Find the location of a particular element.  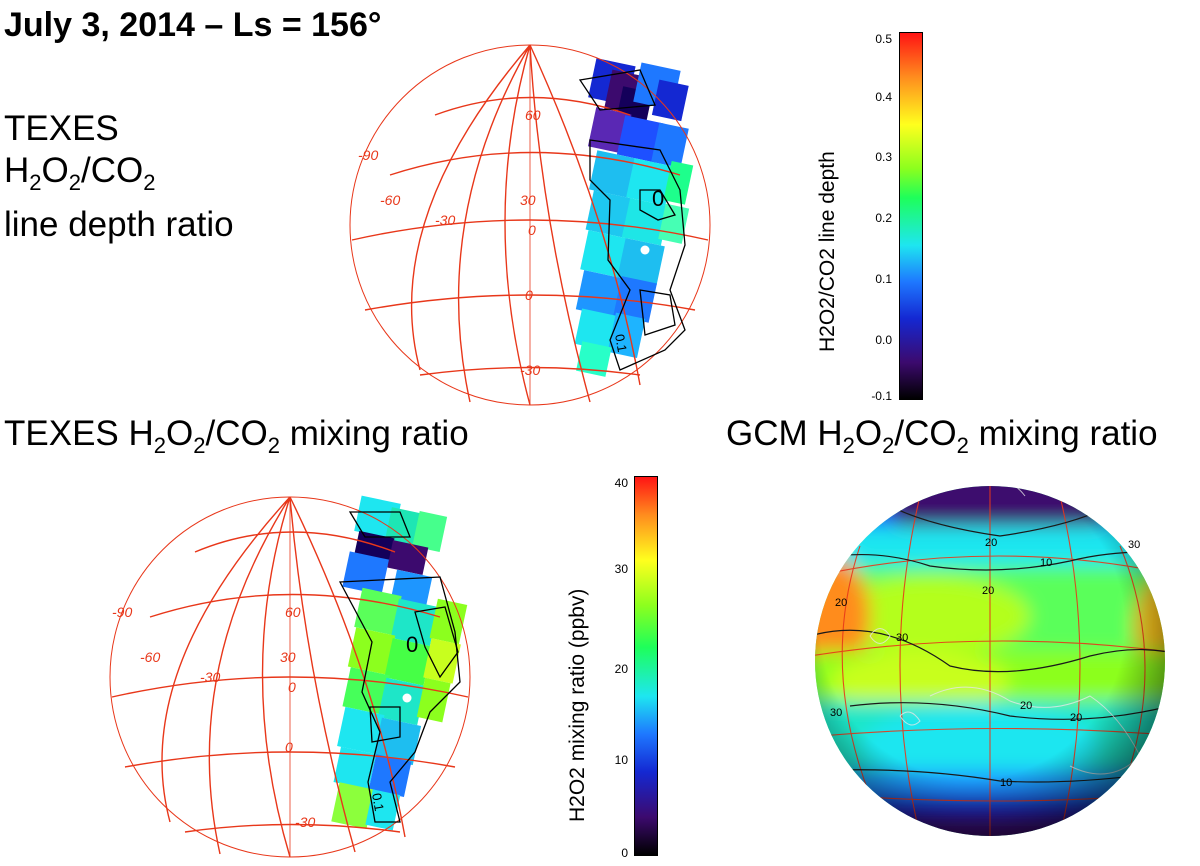

figure-title: July 3, 2014 – Ls = 156° is located at coordinates (193, 25).